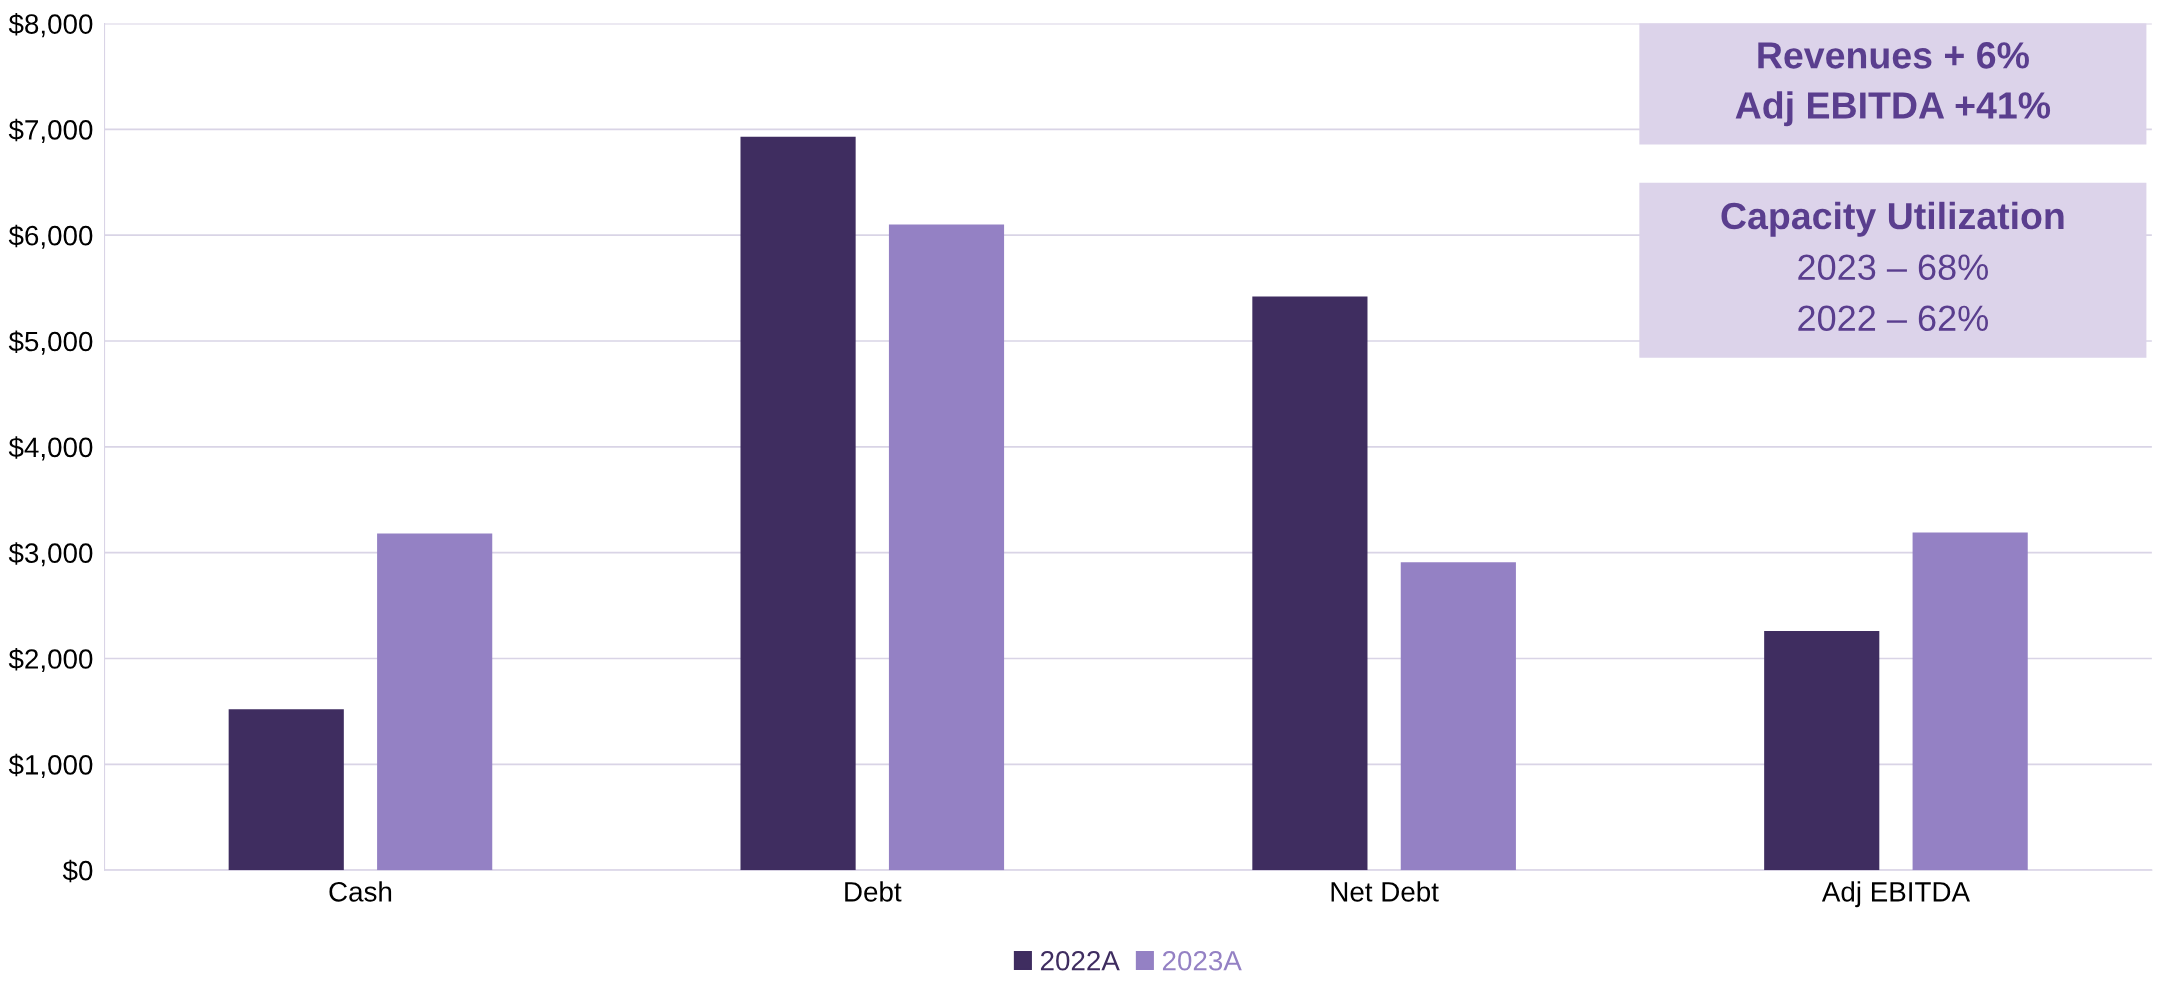 This screenshot has height=981, width=2178. I want to click on y-tick-label: $7,000, so click(50, 130).